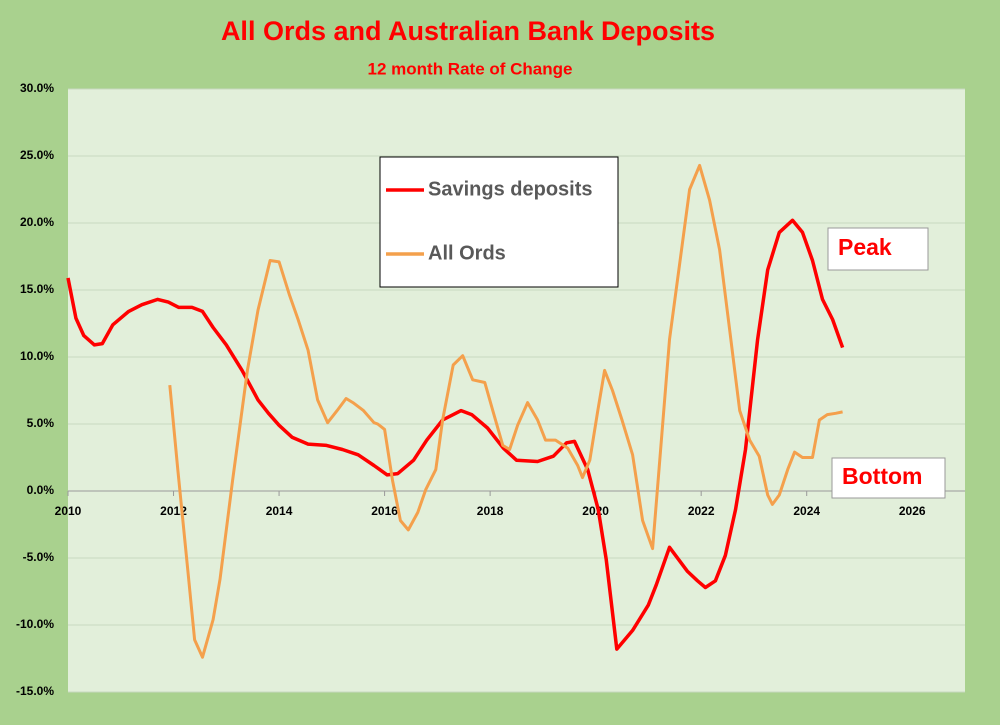  What do you see at coordinates (912, 511) in the screenshot?
I see `x-tick-label: 2026` at bounding box center [912, 511].